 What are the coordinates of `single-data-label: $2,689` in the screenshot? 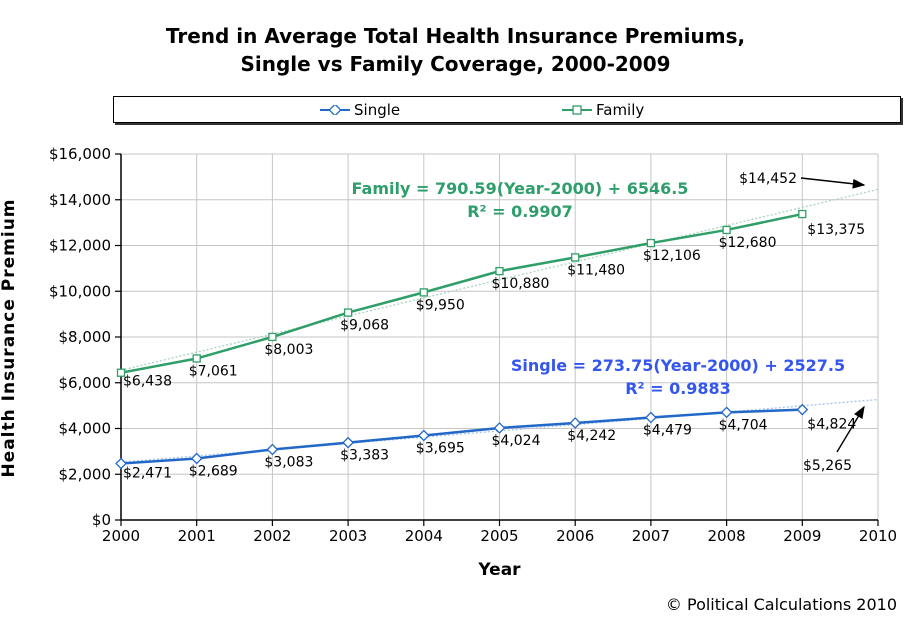 It's located at (213, 471).